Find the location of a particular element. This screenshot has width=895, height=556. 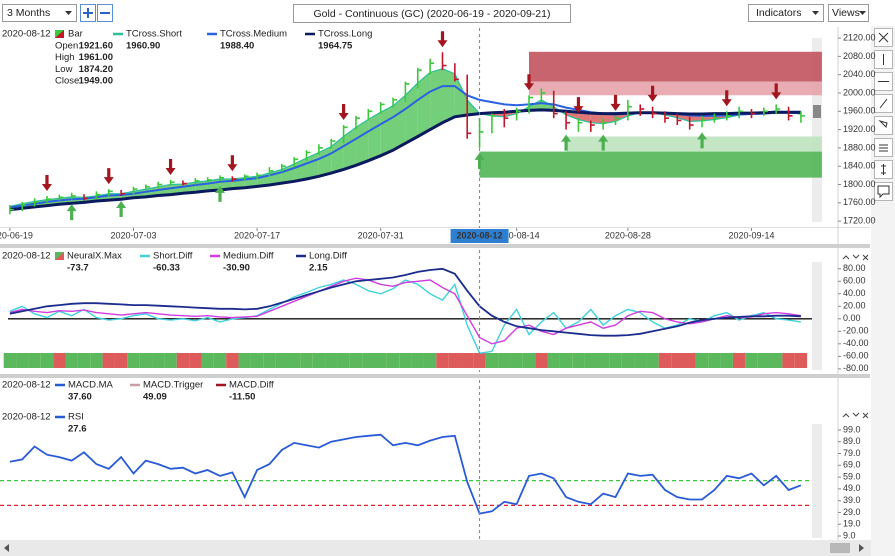

x-tick-label: 2020-07-31 is located at coordinates (381, 235).